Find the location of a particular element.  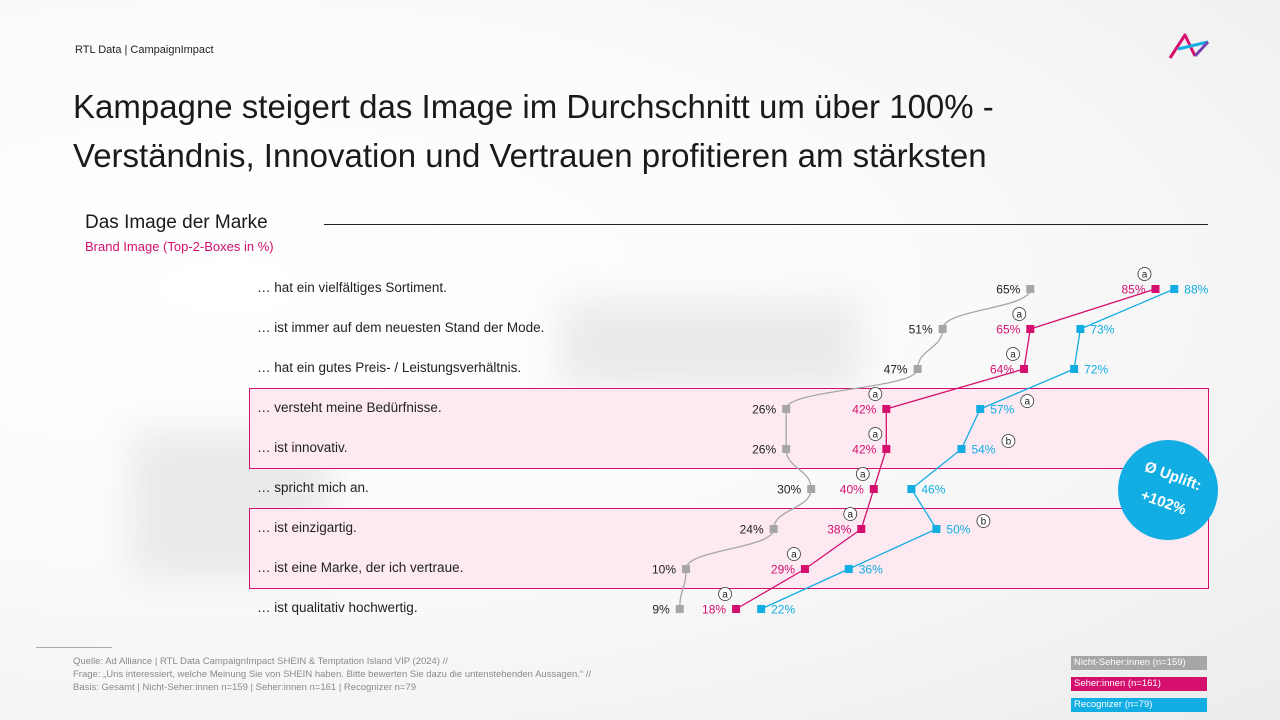

data-label: 22% is located at coordinates (783, 610).